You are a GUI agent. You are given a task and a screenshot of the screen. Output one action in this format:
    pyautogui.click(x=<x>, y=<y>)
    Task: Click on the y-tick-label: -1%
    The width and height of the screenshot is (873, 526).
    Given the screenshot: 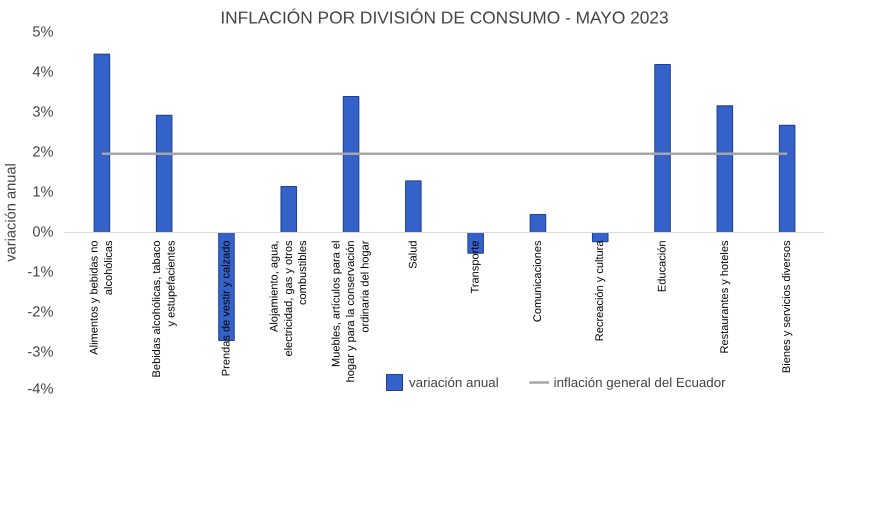 What is the action you would take?
    pyautogui.click(x=40, y=272)
    